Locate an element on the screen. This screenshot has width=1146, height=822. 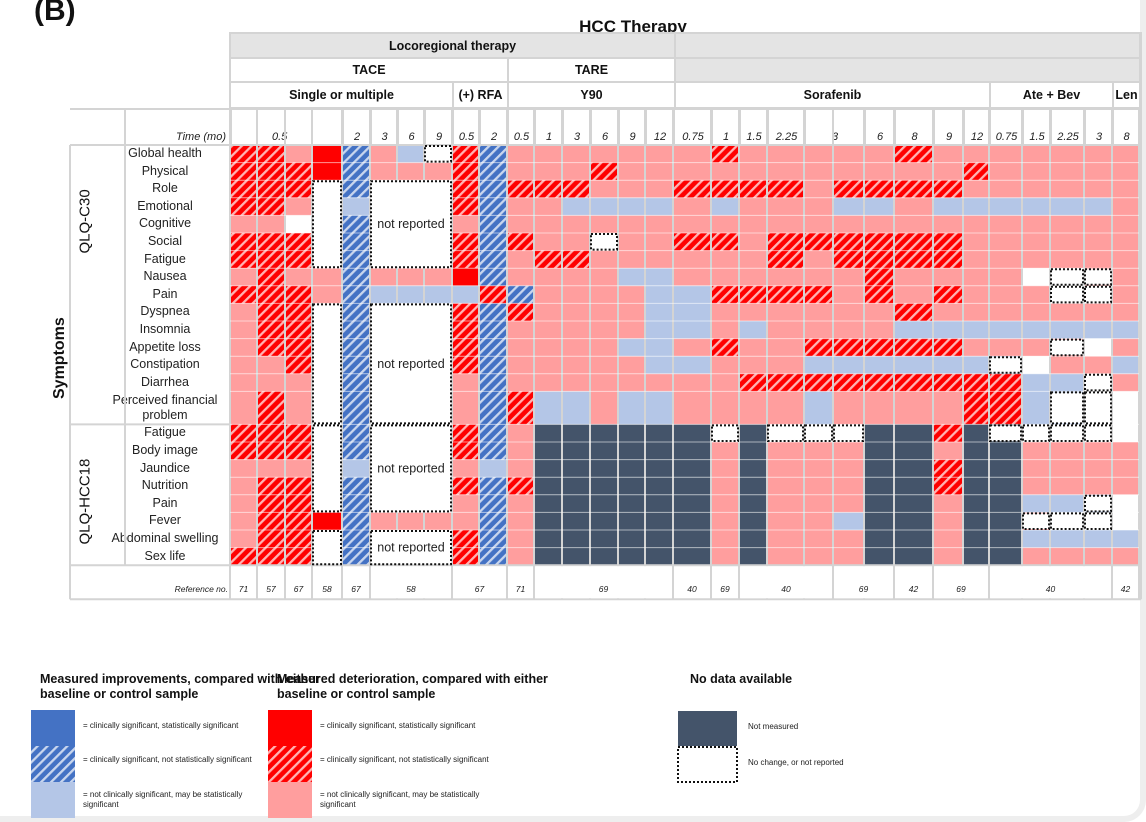
row-label: Pain is located at coordinates (165, 293).